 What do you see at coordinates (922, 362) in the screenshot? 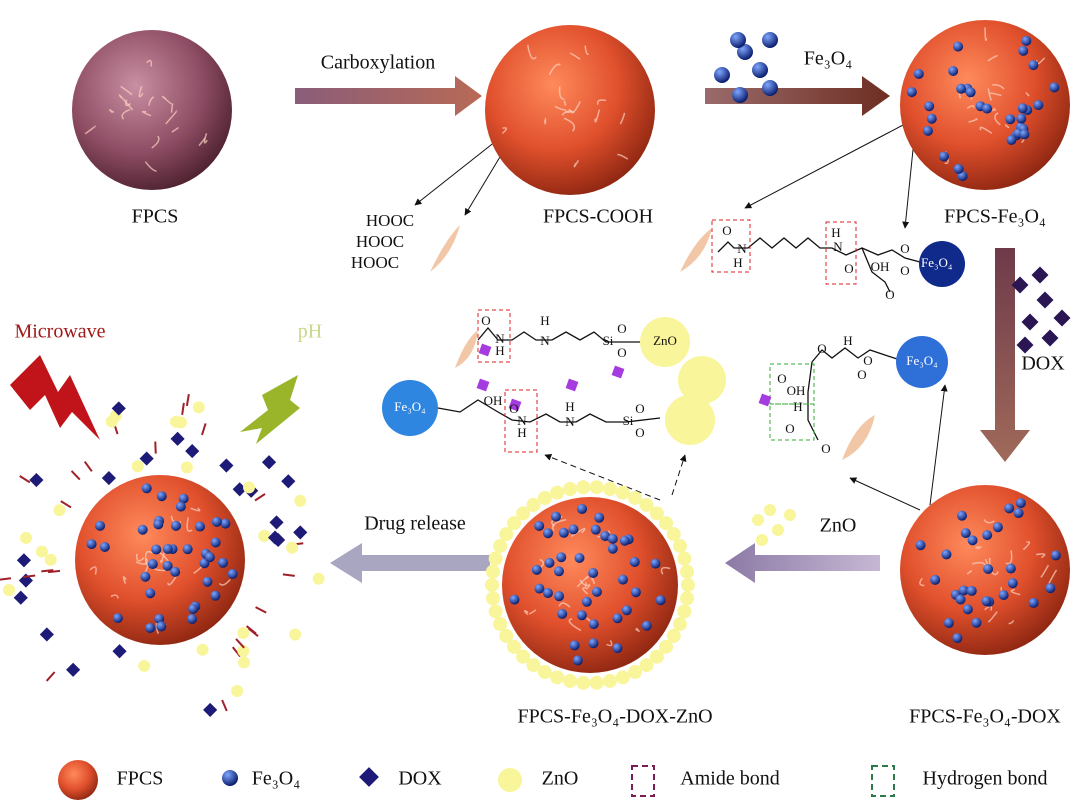
I see `fe3o4-particle` at bounding box center [922, 362].